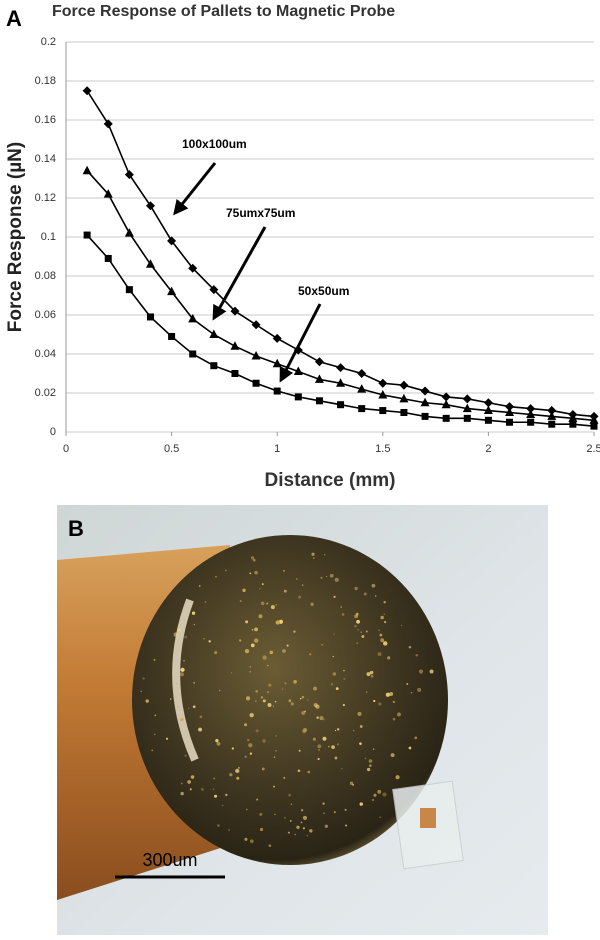 The width and height of the screenshot is (600, 940). Describe the element at coordinates (45, 198) in the screenshot. I see `y-tick-label: 0.12` at that location.